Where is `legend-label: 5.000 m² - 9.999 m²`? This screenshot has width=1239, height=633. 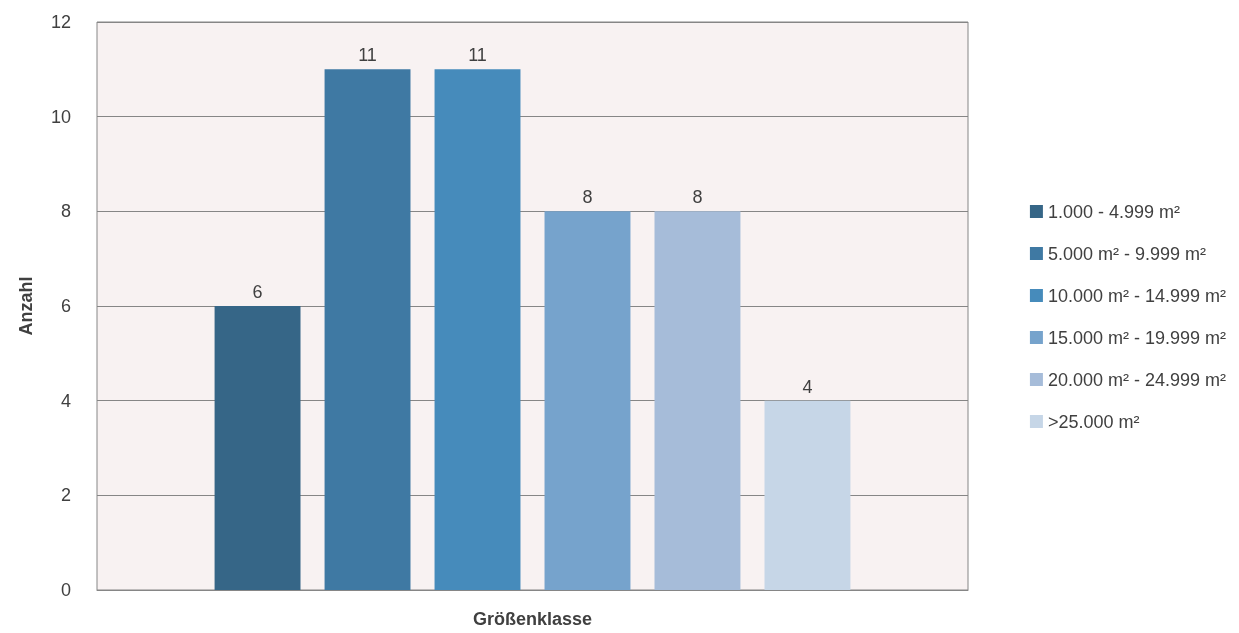 legend-label: 5.000 m² - 9.999 m² is located at coordinates (1126, 253).